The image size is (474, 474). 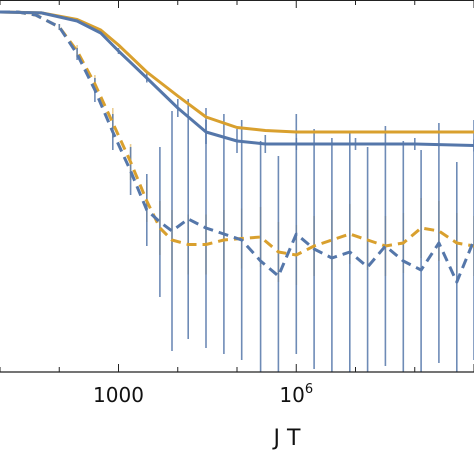 I want to click on x-tick-label: 1000, so click(x=118, y=395).